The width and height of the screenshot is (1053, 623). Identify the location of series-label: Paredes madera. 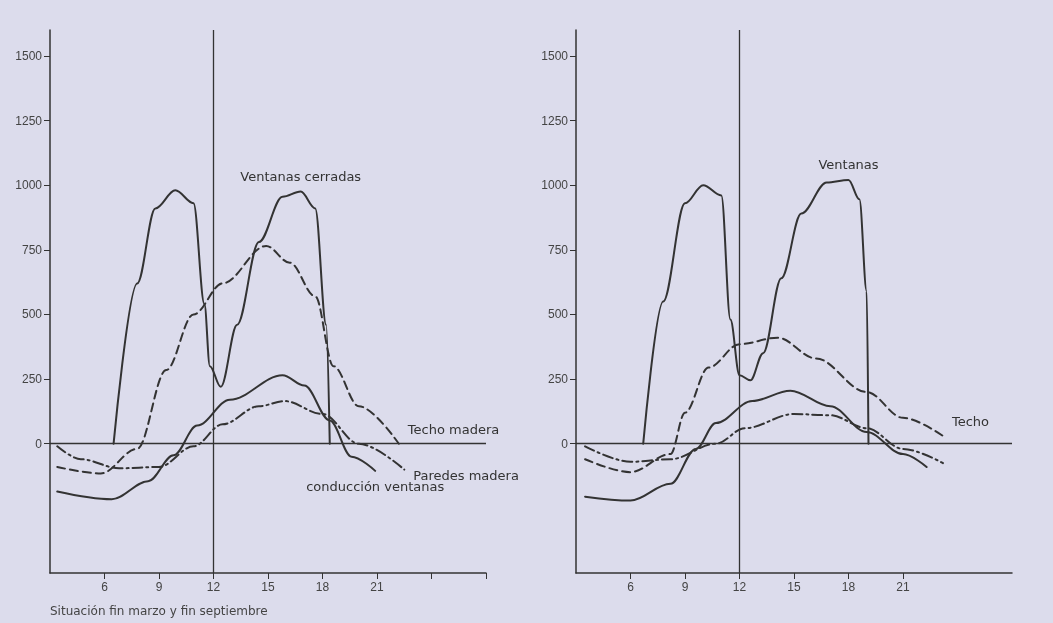
(466, 476).